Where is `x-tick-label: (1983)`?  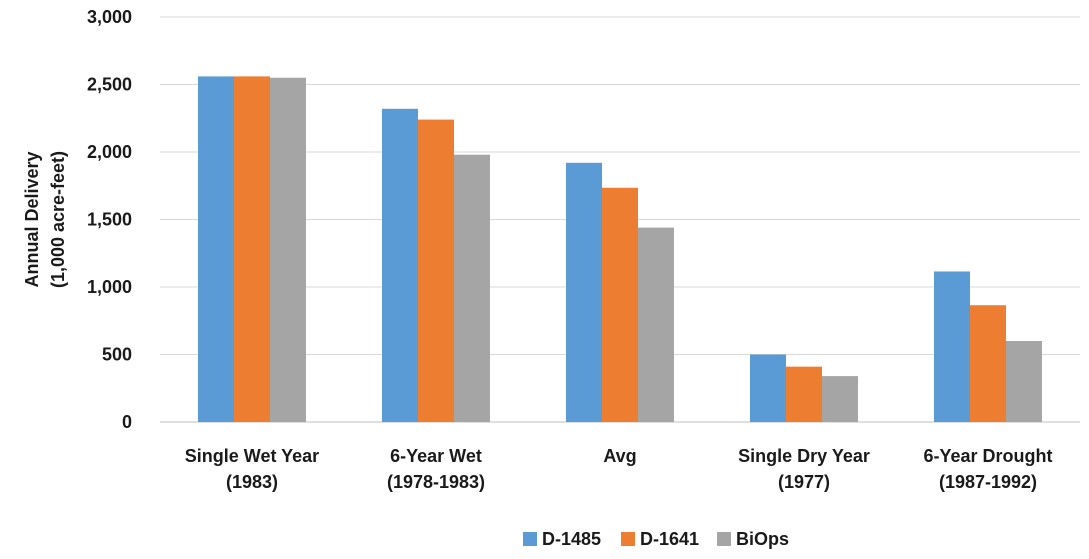 x-tick-label: (1983) is located at coordinates (252, 482).